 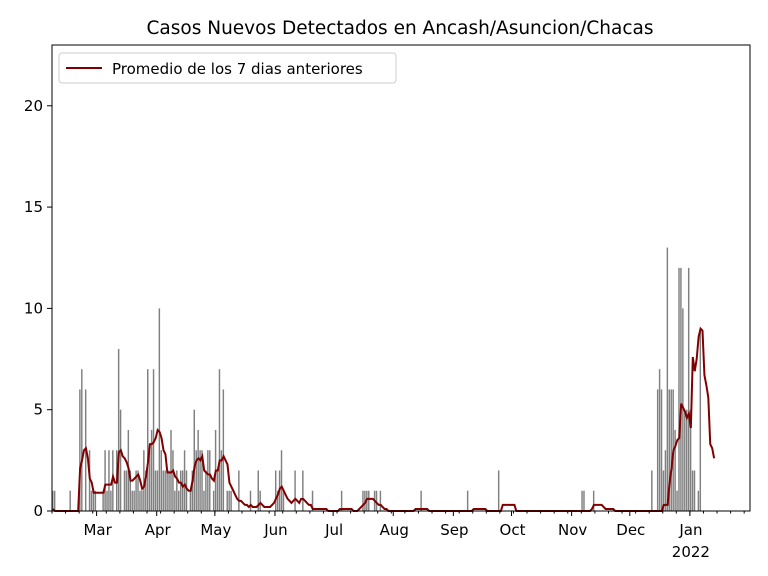 I want to click on y-axis: 0 5 10 15 20, so click(x=38, y=308).